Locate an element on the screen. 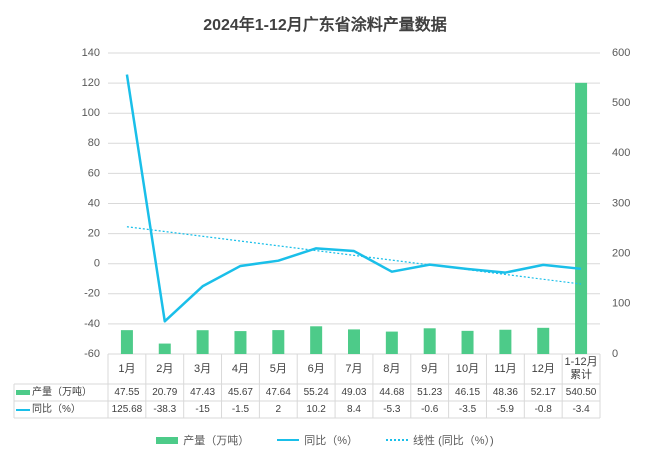  table-value: 46.15 is located at coordinates (468, 392).